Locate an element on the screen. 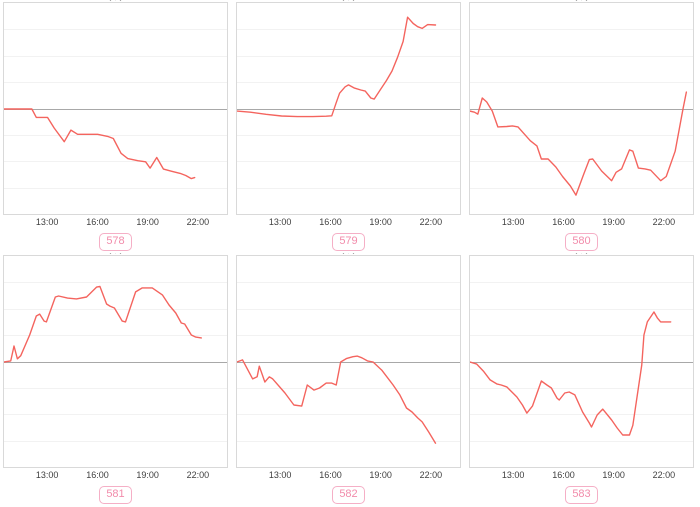  chart-badge: 578 is located at coordinates (115, 242).